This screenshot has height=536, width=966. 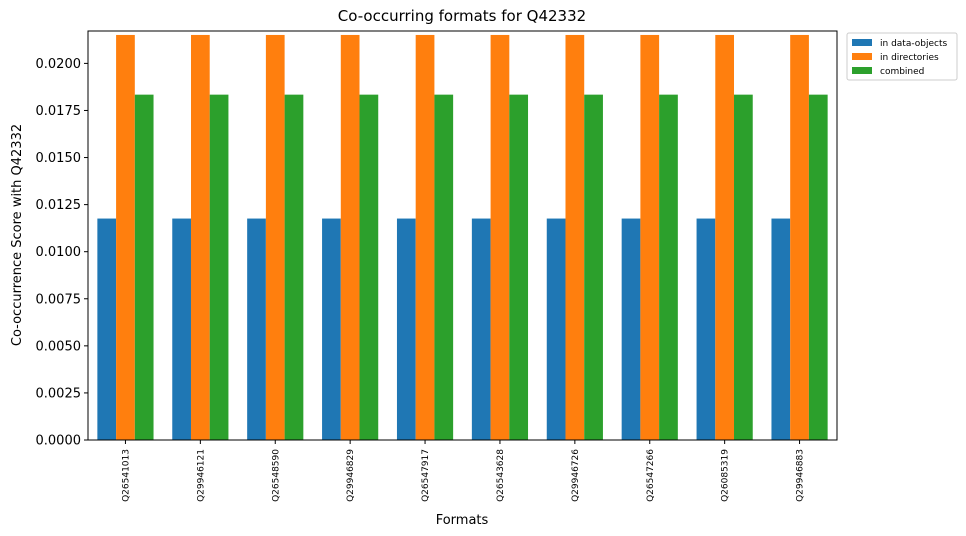 What do you see at coordinates (913, 44) in the screenshot?
I see `legend-label: in data-objects` at bounding box center [913, 44].